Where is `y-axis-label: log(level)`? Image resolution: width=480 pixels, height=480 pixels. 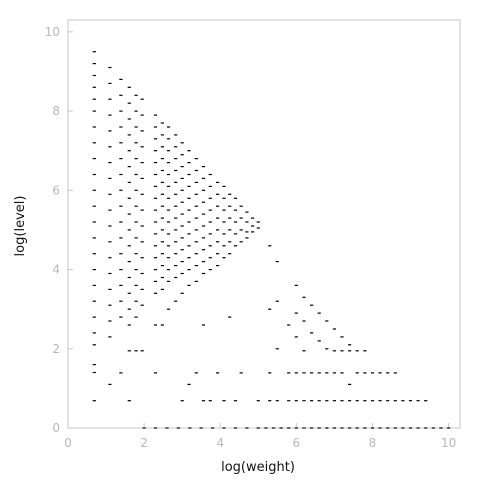 y-axis-label: log(level) is located at coordinates (20, 226).